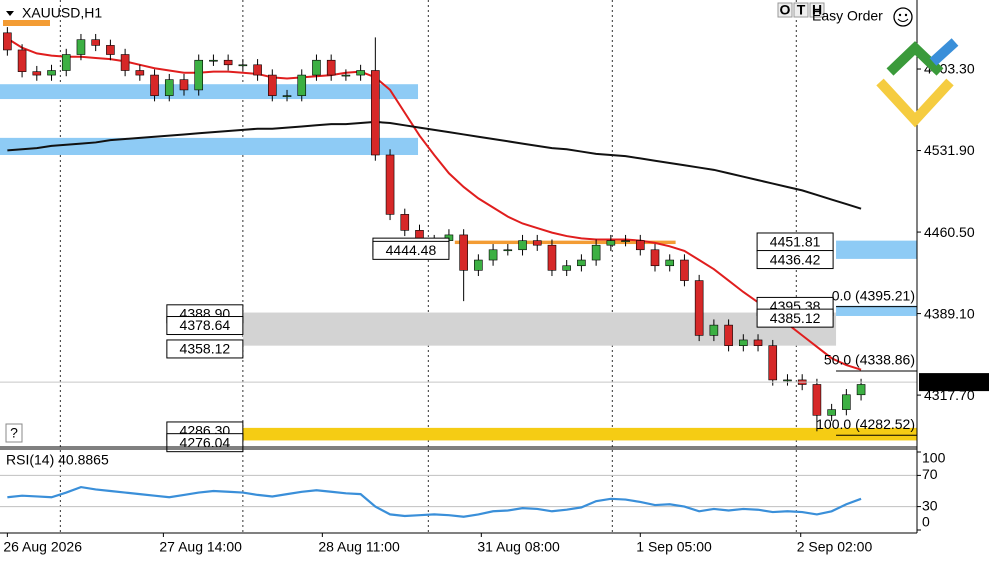  I want to click on help-button, so click(14, 433).